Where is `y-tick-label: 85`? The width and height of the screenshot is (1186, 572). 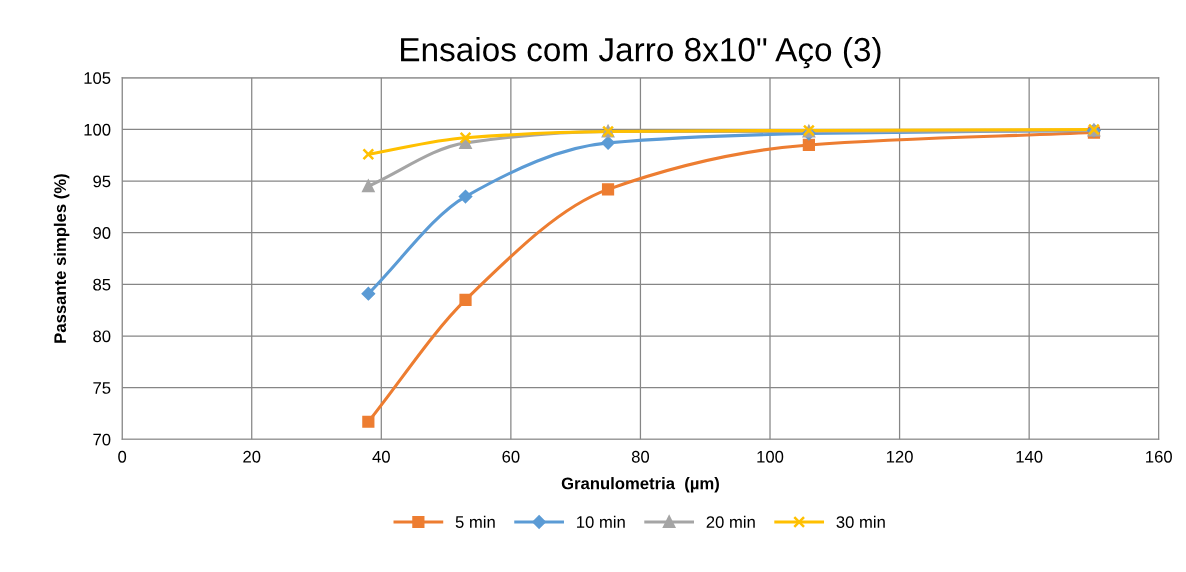
y-tick-label: 85 is located at coordinates (102, 284).